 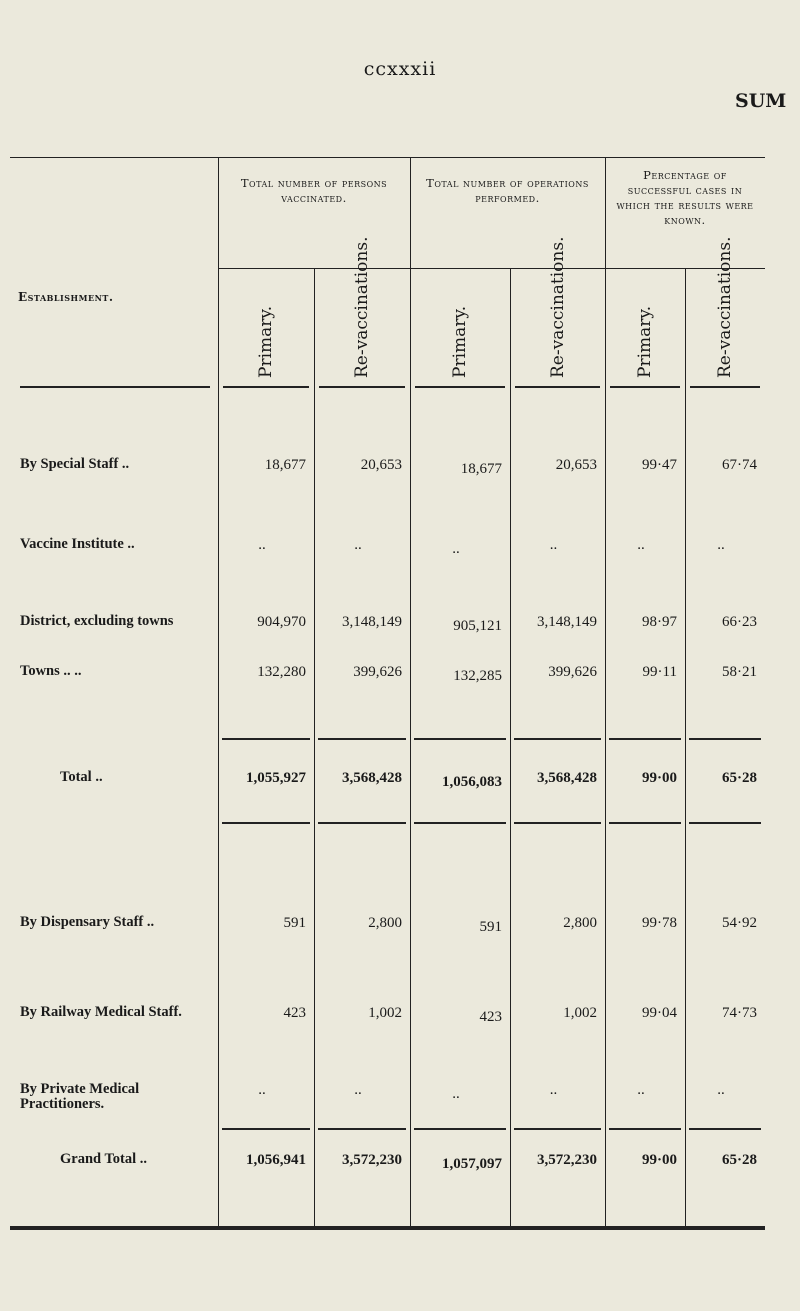 I want to click on table-bottom-rule, so click(x=387, y=1228).